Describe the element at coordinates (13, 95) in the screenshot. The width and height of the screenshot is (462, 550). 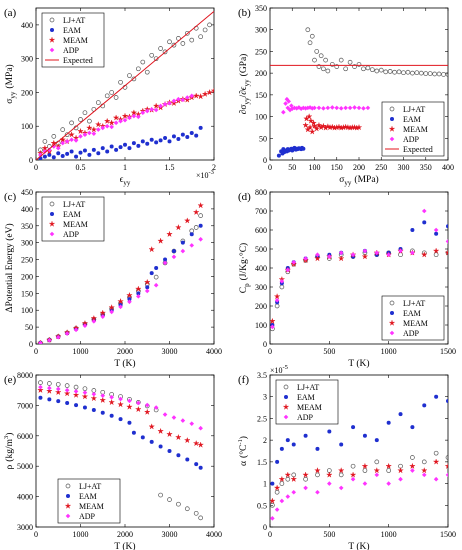
I see `y-axis-label-sub: yy` at that location.